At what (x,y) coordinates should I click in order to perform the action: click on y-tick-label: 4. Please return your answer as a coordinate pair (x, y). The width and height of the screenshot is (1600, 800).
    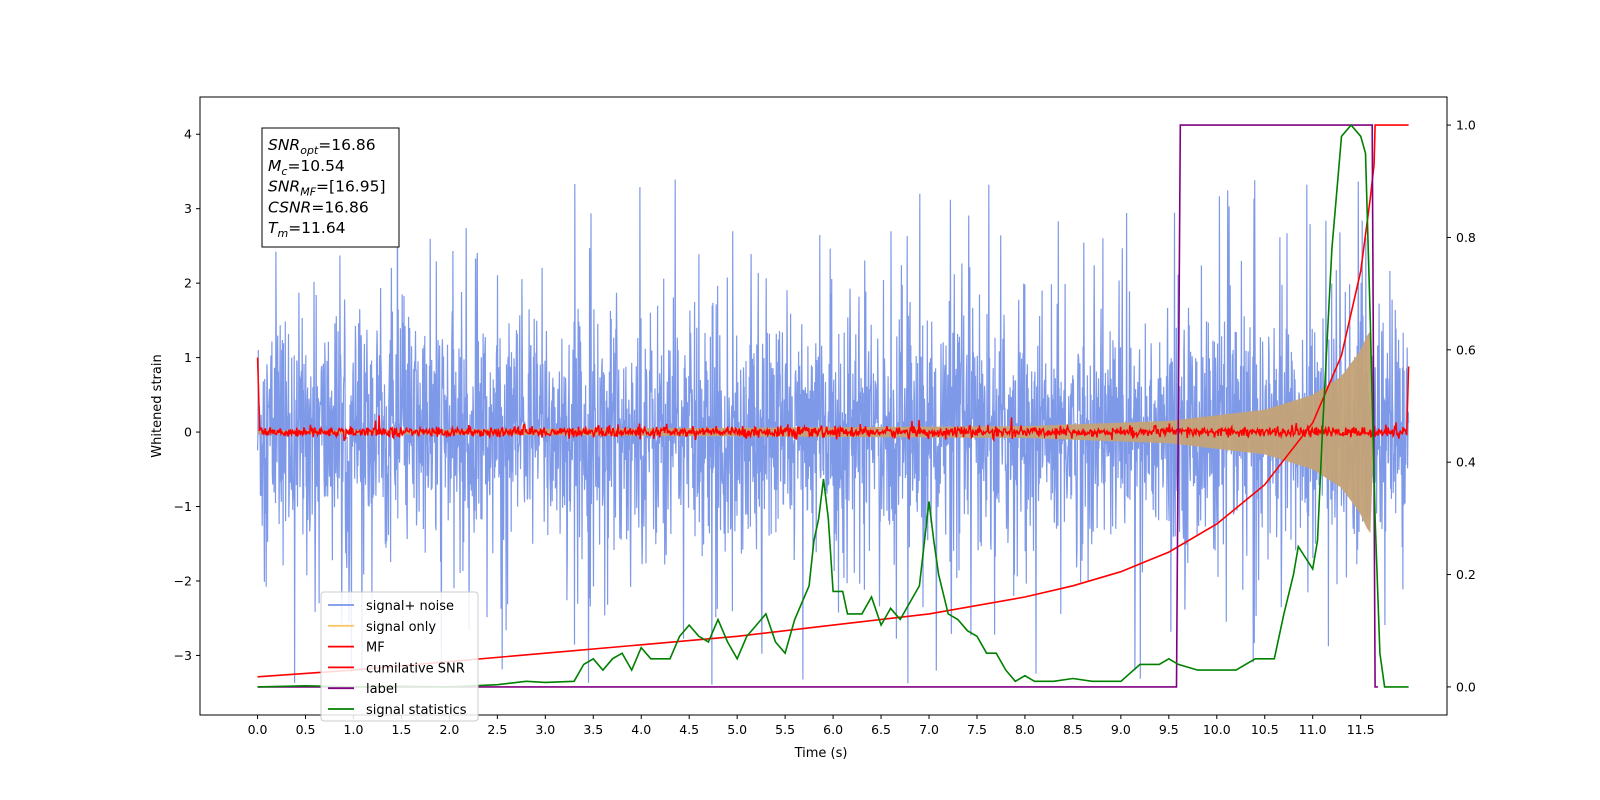
    Looking at the image, I should click on (188, 134).